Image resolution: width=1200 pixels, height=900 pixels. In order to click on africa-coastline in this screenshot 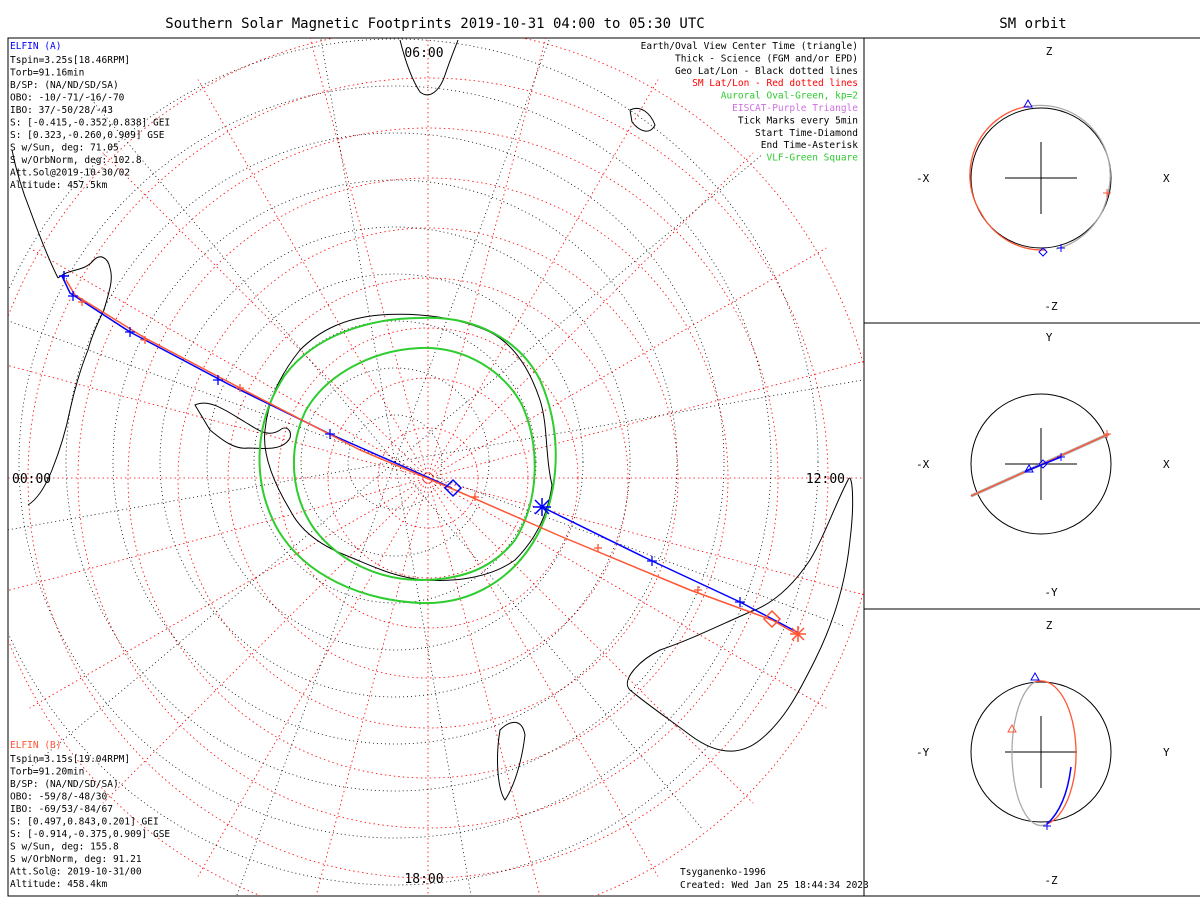, I will do `click(429, 67)`.